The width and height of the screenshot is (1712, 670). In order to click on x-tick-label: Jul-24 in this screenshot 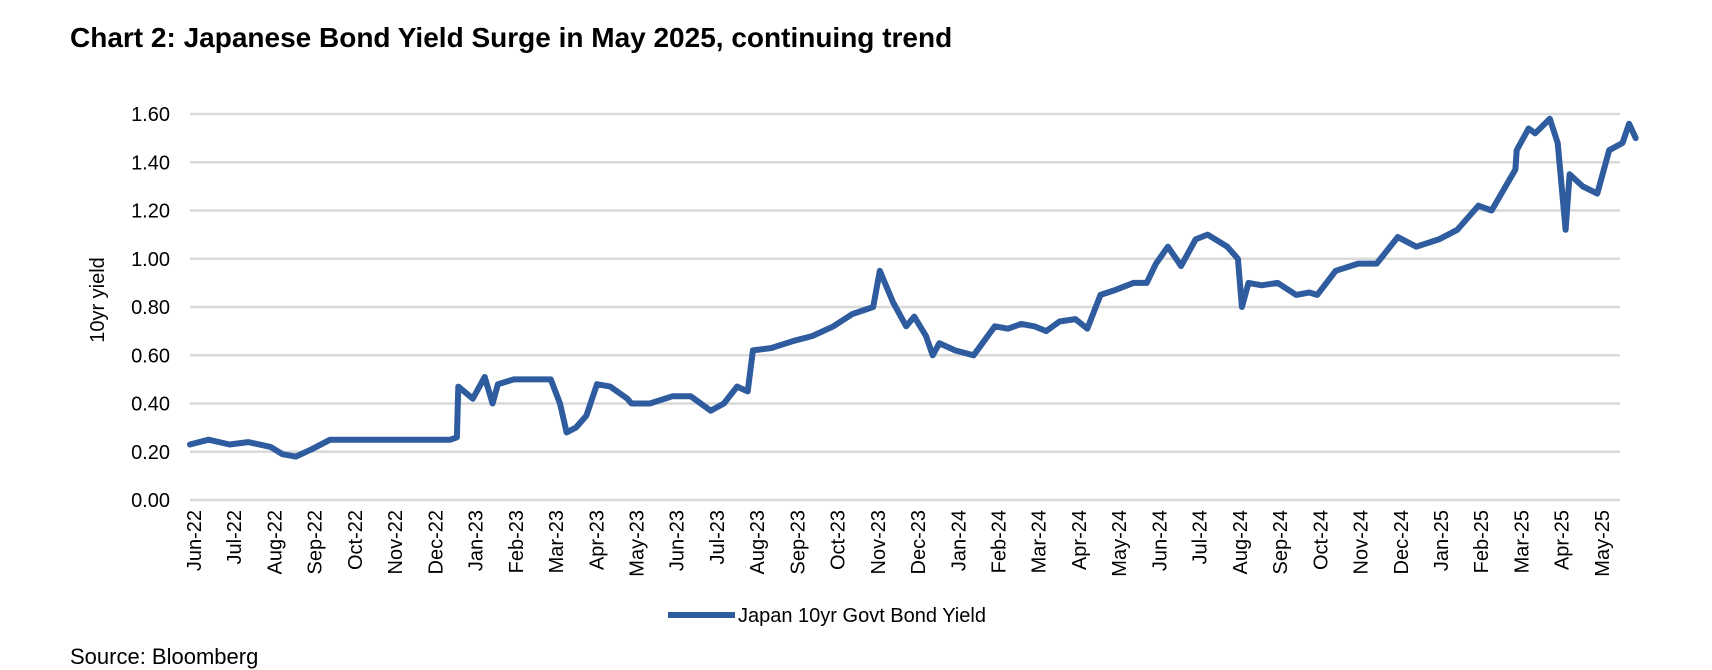, I will do `click(1201, 537)`.